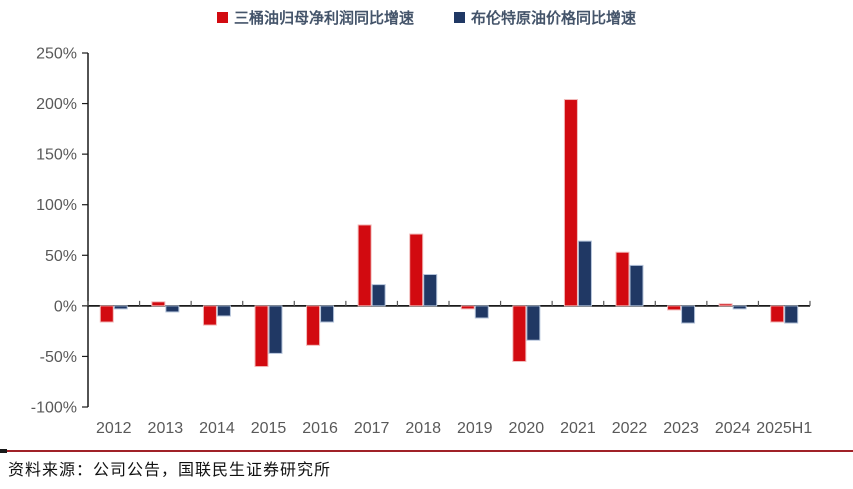 The width and height of the screenshot is (853, 489). What do you see at coordinates (584, 273) in the screenshot?
I see `bar-brent-2021` at bounding box center [584, 273].